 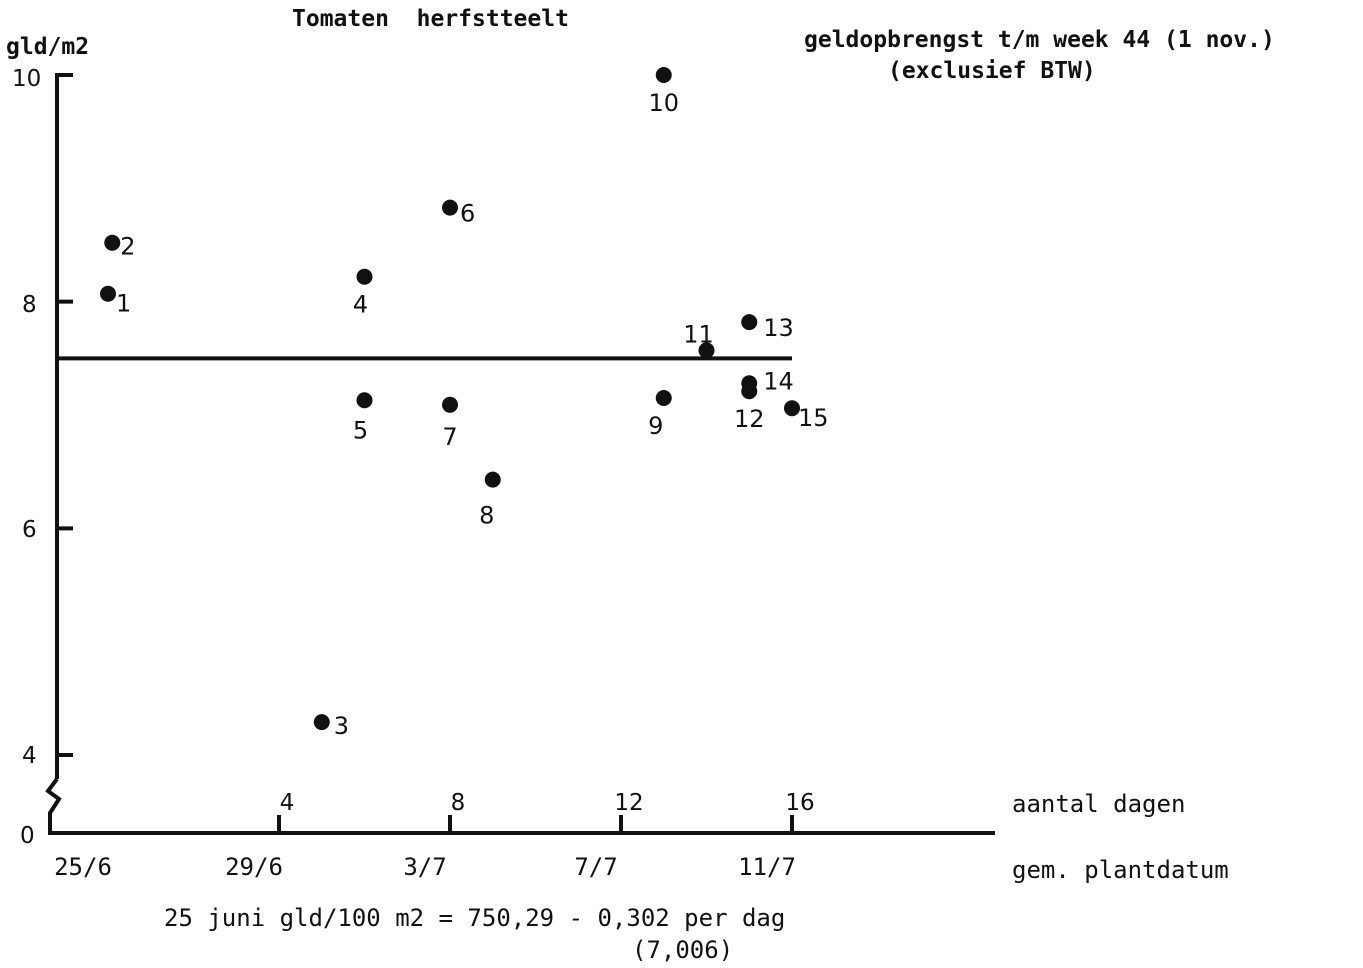 What do you see at coordinates (778, 381) in the screenshot?
I see `point-label-14: 14` at bounding box center [778, 381].